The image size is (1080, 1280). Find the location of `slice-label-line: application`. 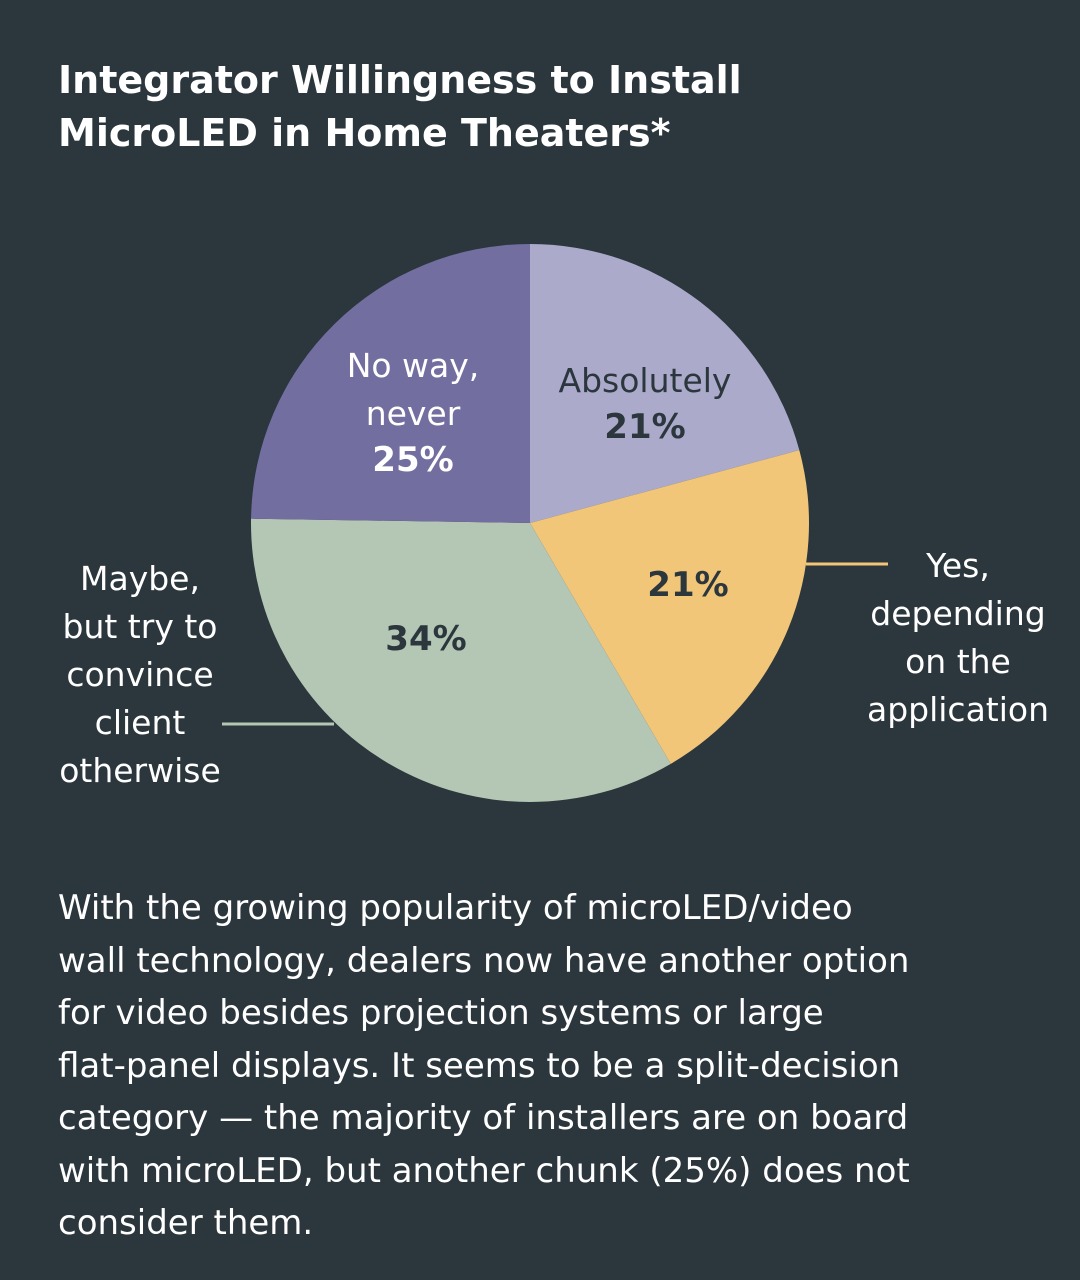

slice-label-line: application is located at coordinates (958, 709).